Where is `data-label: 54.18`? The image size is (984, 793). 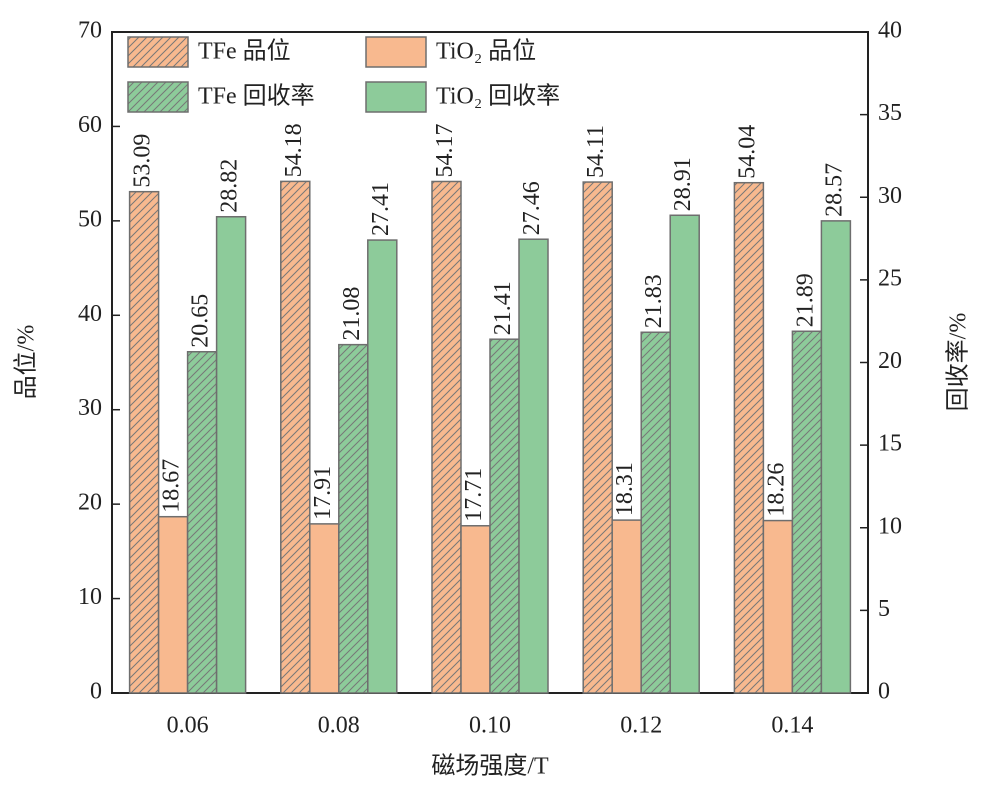 data-label: 54.18 is located at coordinates (294, 150).